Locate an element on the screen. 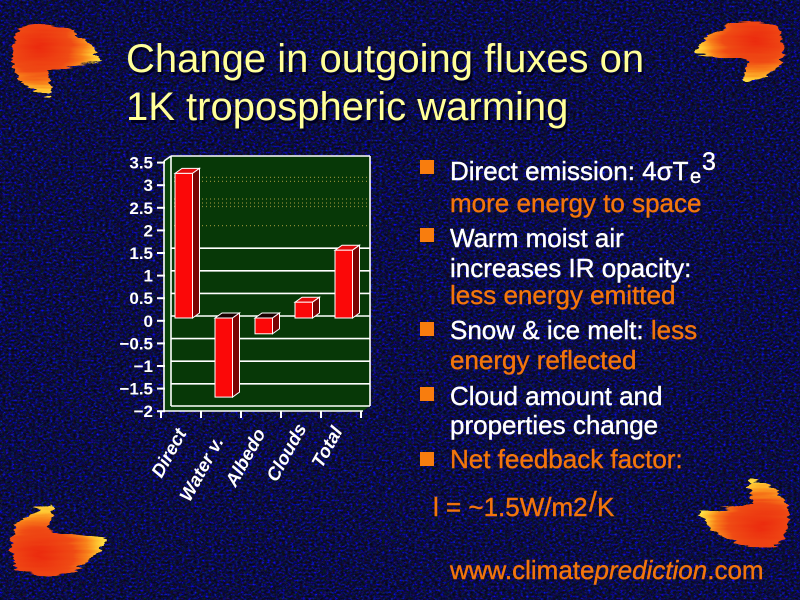 The image size is (800, 600). svg-text: 2.5 is located at coordinates (141, 208).